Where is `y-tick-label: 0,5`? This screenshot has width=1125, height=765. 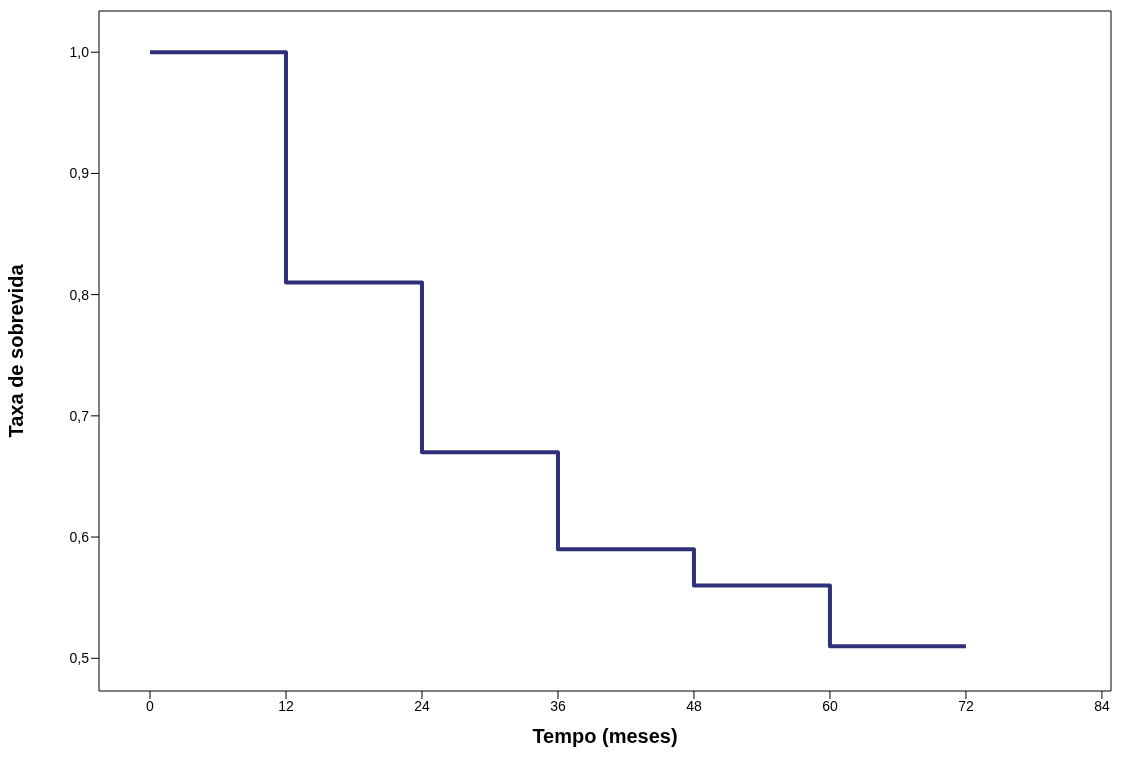 y-tick-label: 0,5 is located at coordinates (79, 658).